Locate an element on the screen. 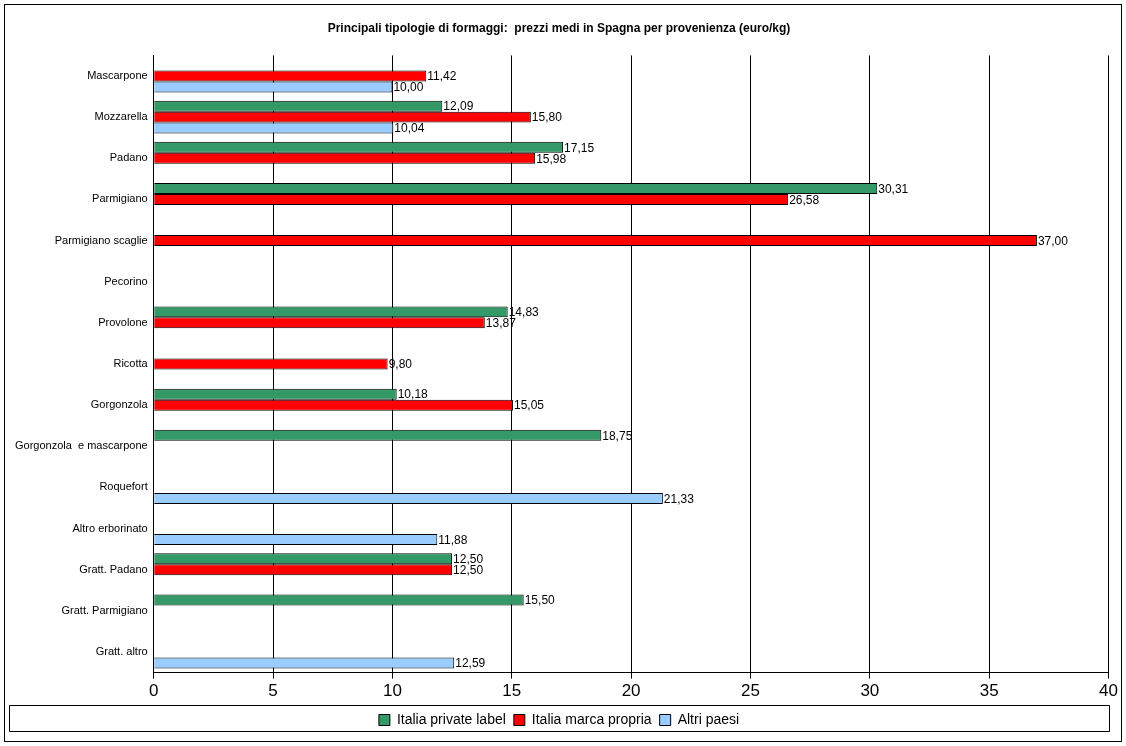 The image size is (1126, 746). data-label: 15,05 is located at coordinates (529, 405).